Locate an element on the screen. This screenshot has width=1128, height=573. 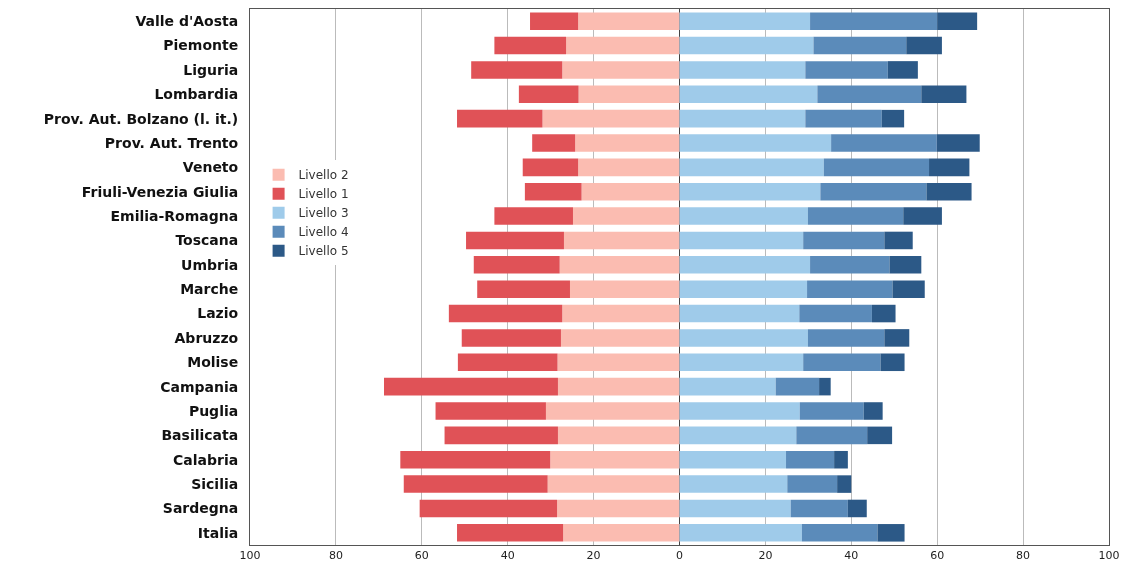
y-tick-label: Lombardia is located at coordinates (196, 94).